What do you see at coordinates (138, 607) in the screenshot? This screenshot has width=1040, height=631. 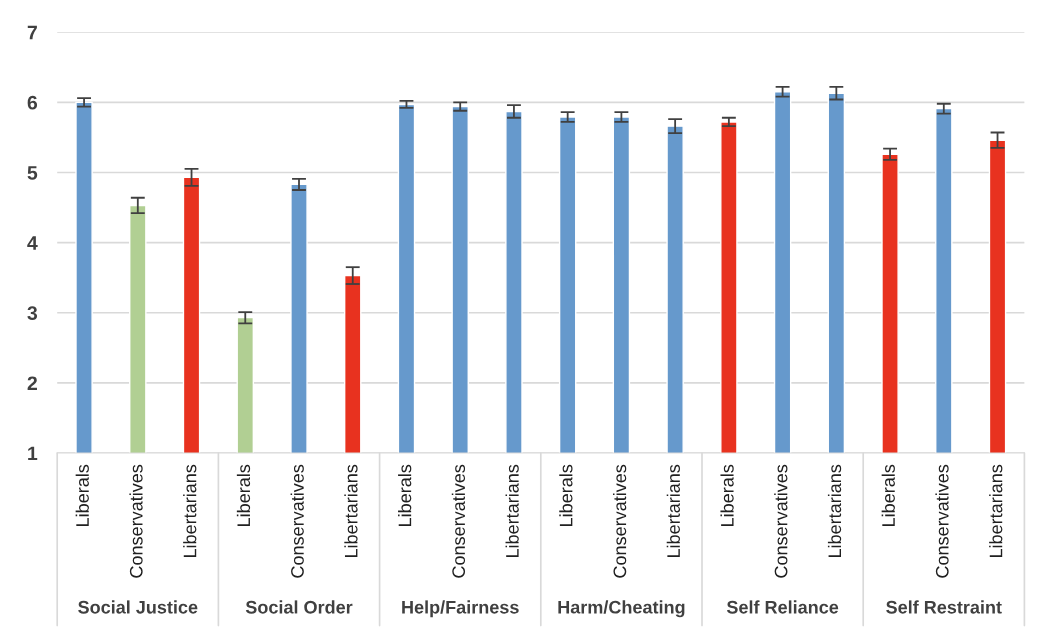 I see `text: Social Justice` at bounding box center [138, 607].